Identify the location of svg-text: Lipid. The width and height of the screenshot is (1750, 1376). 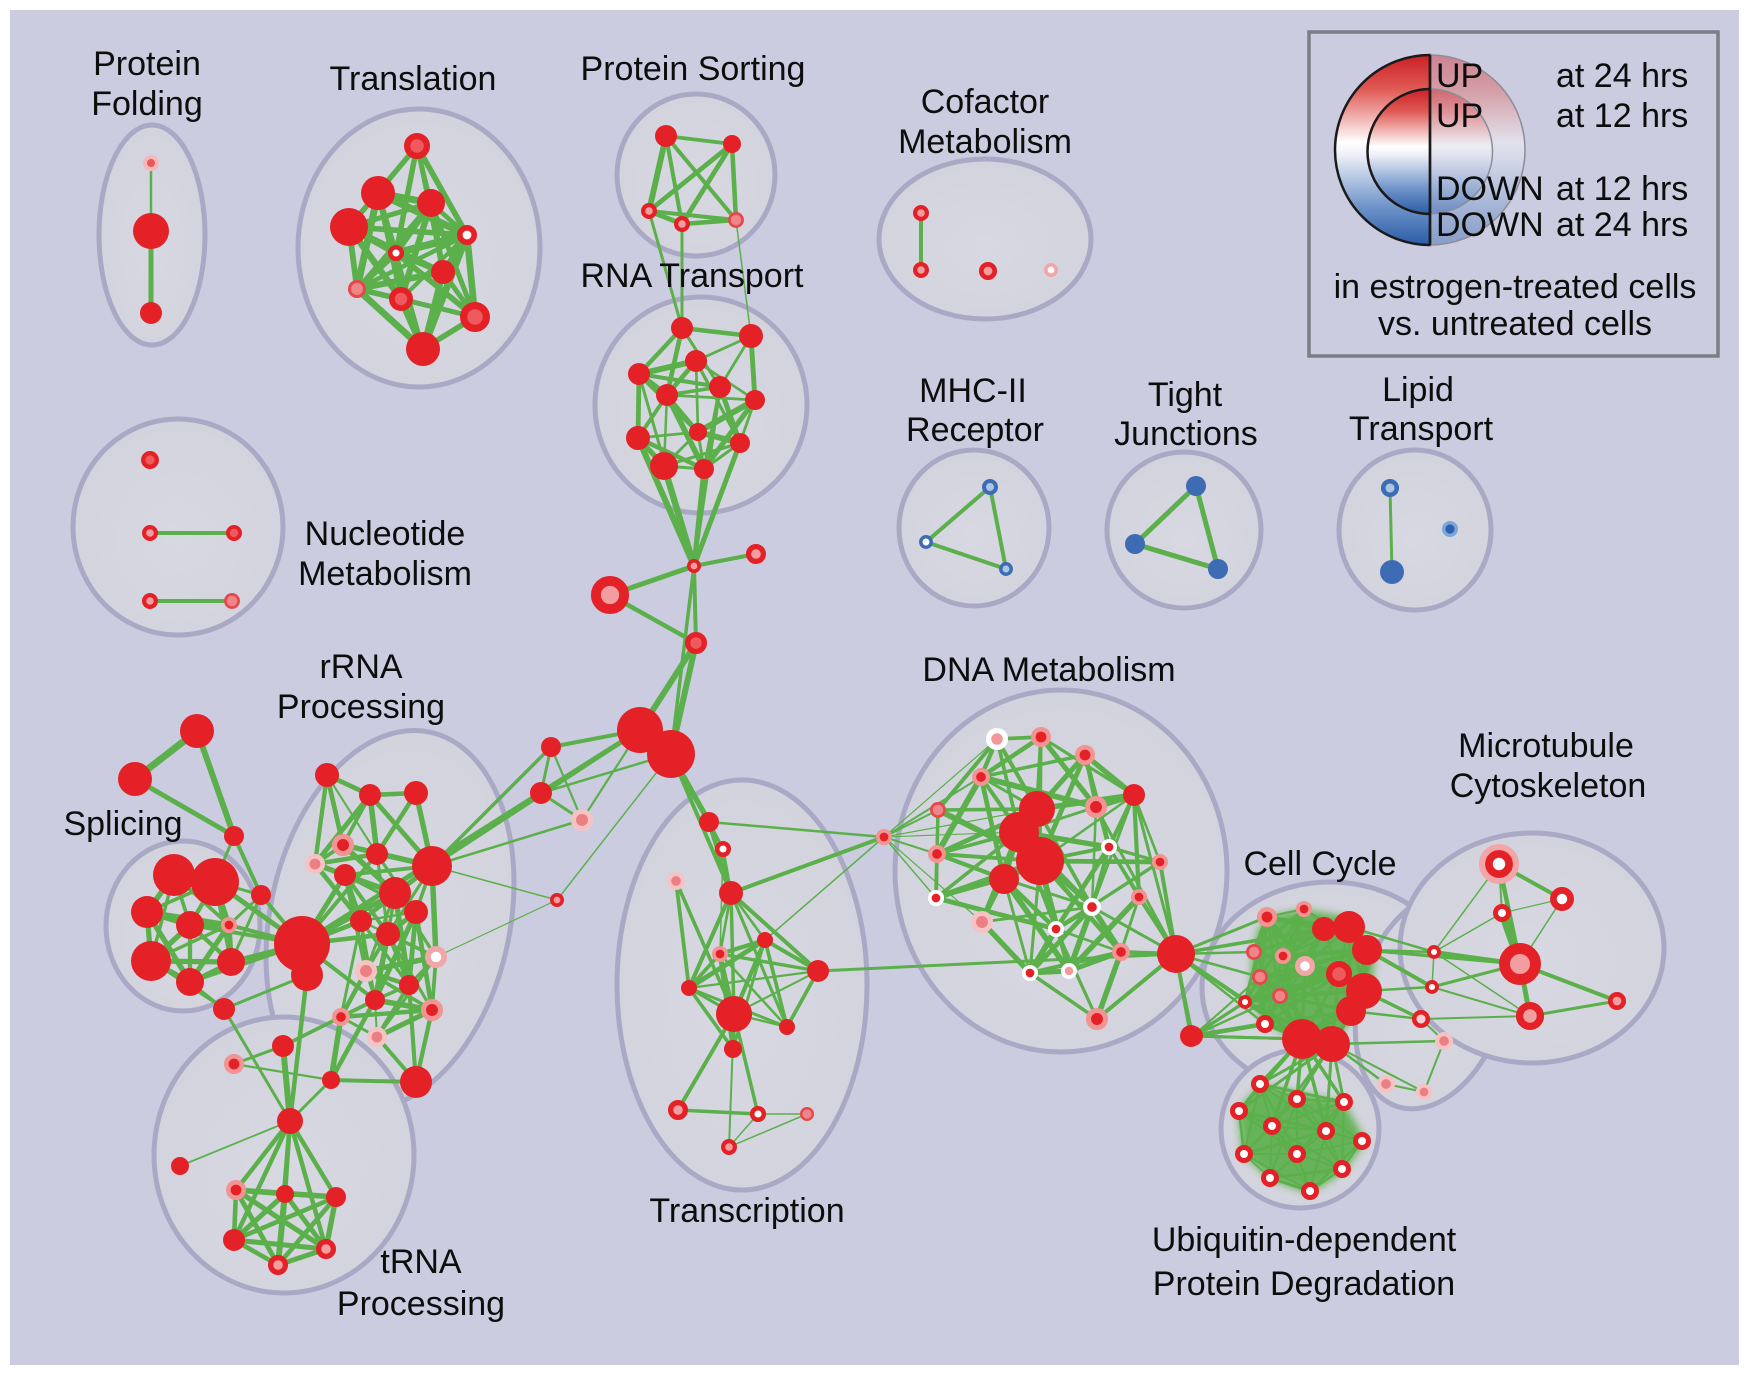
(1418, 390).